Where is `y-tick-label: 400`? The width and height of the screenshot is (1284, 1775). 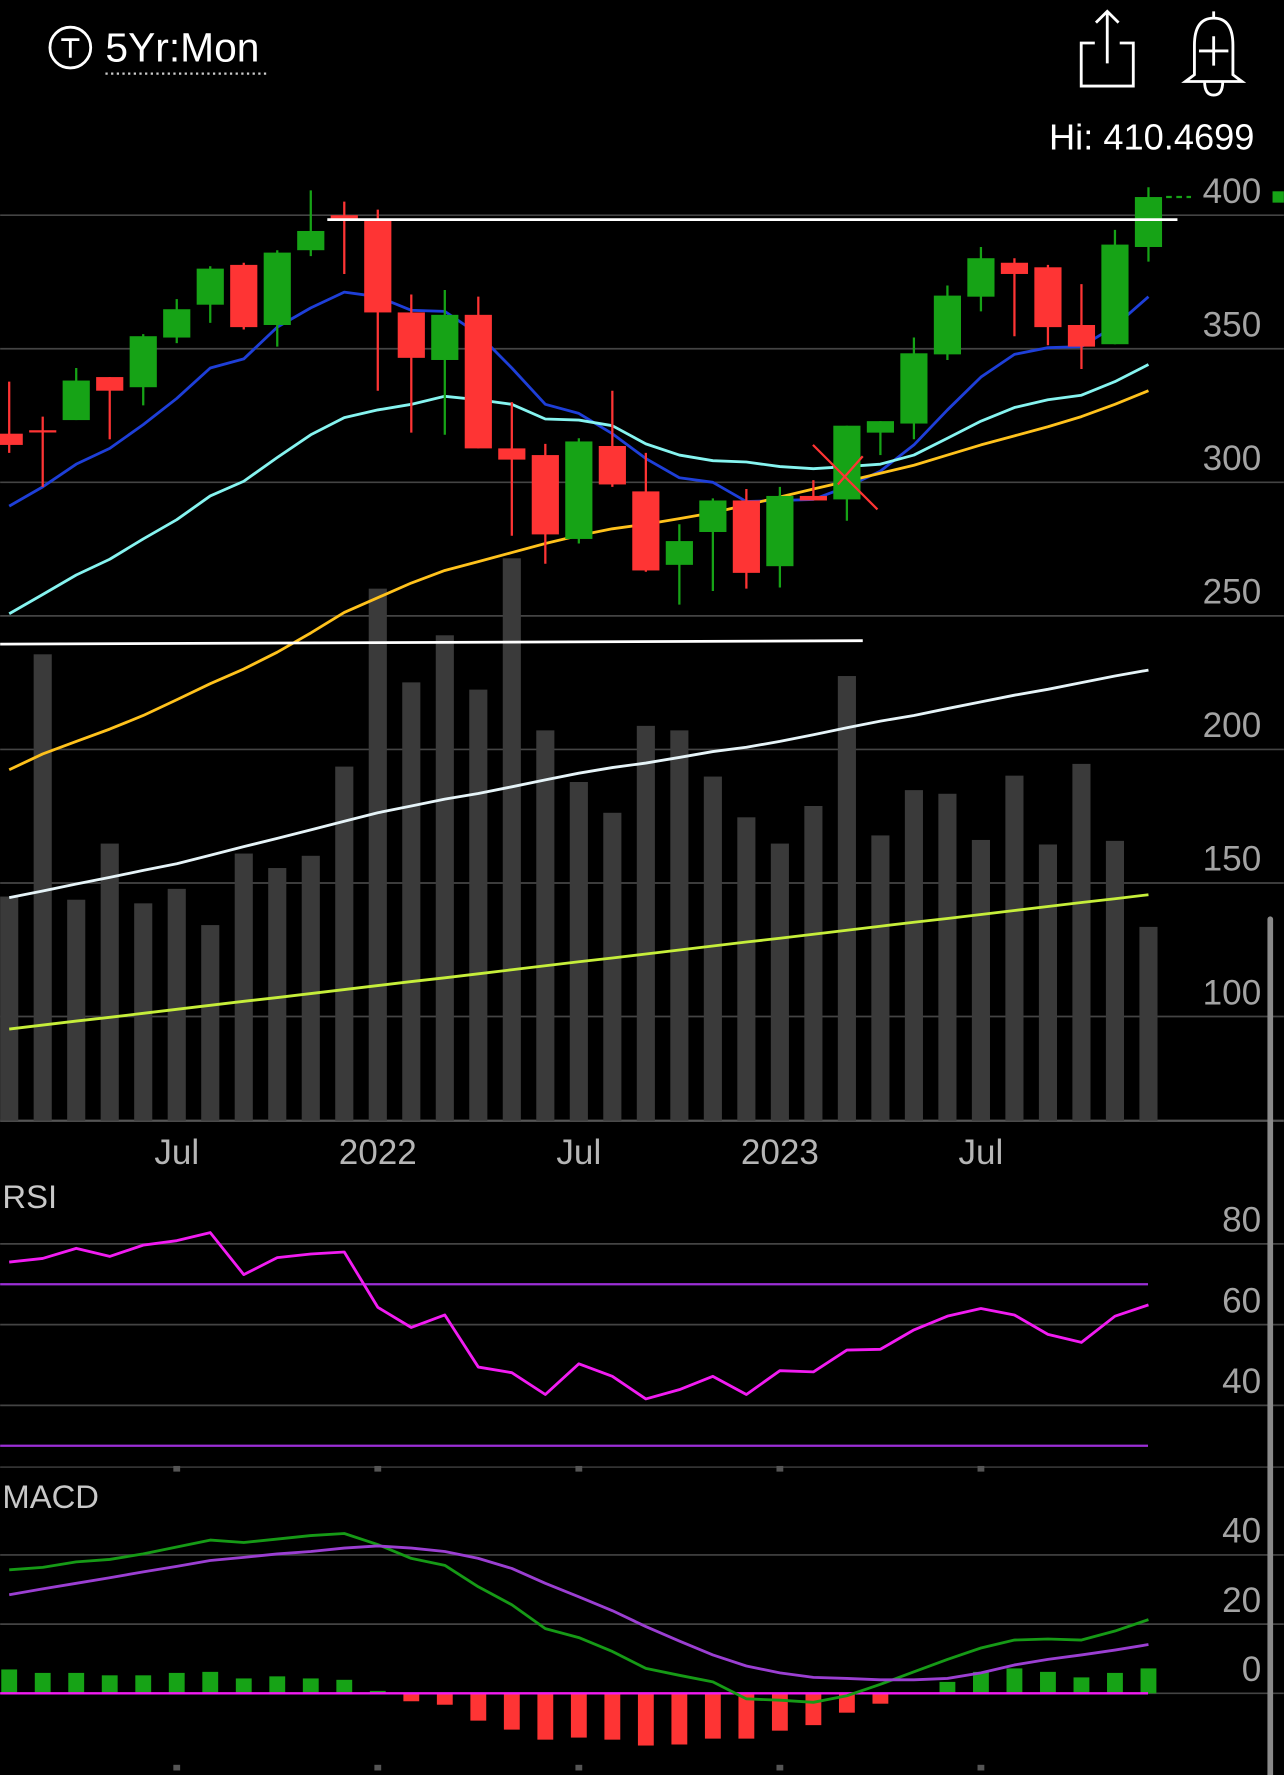
y-tick-label: 400 is located at coordinates (1232, 191).